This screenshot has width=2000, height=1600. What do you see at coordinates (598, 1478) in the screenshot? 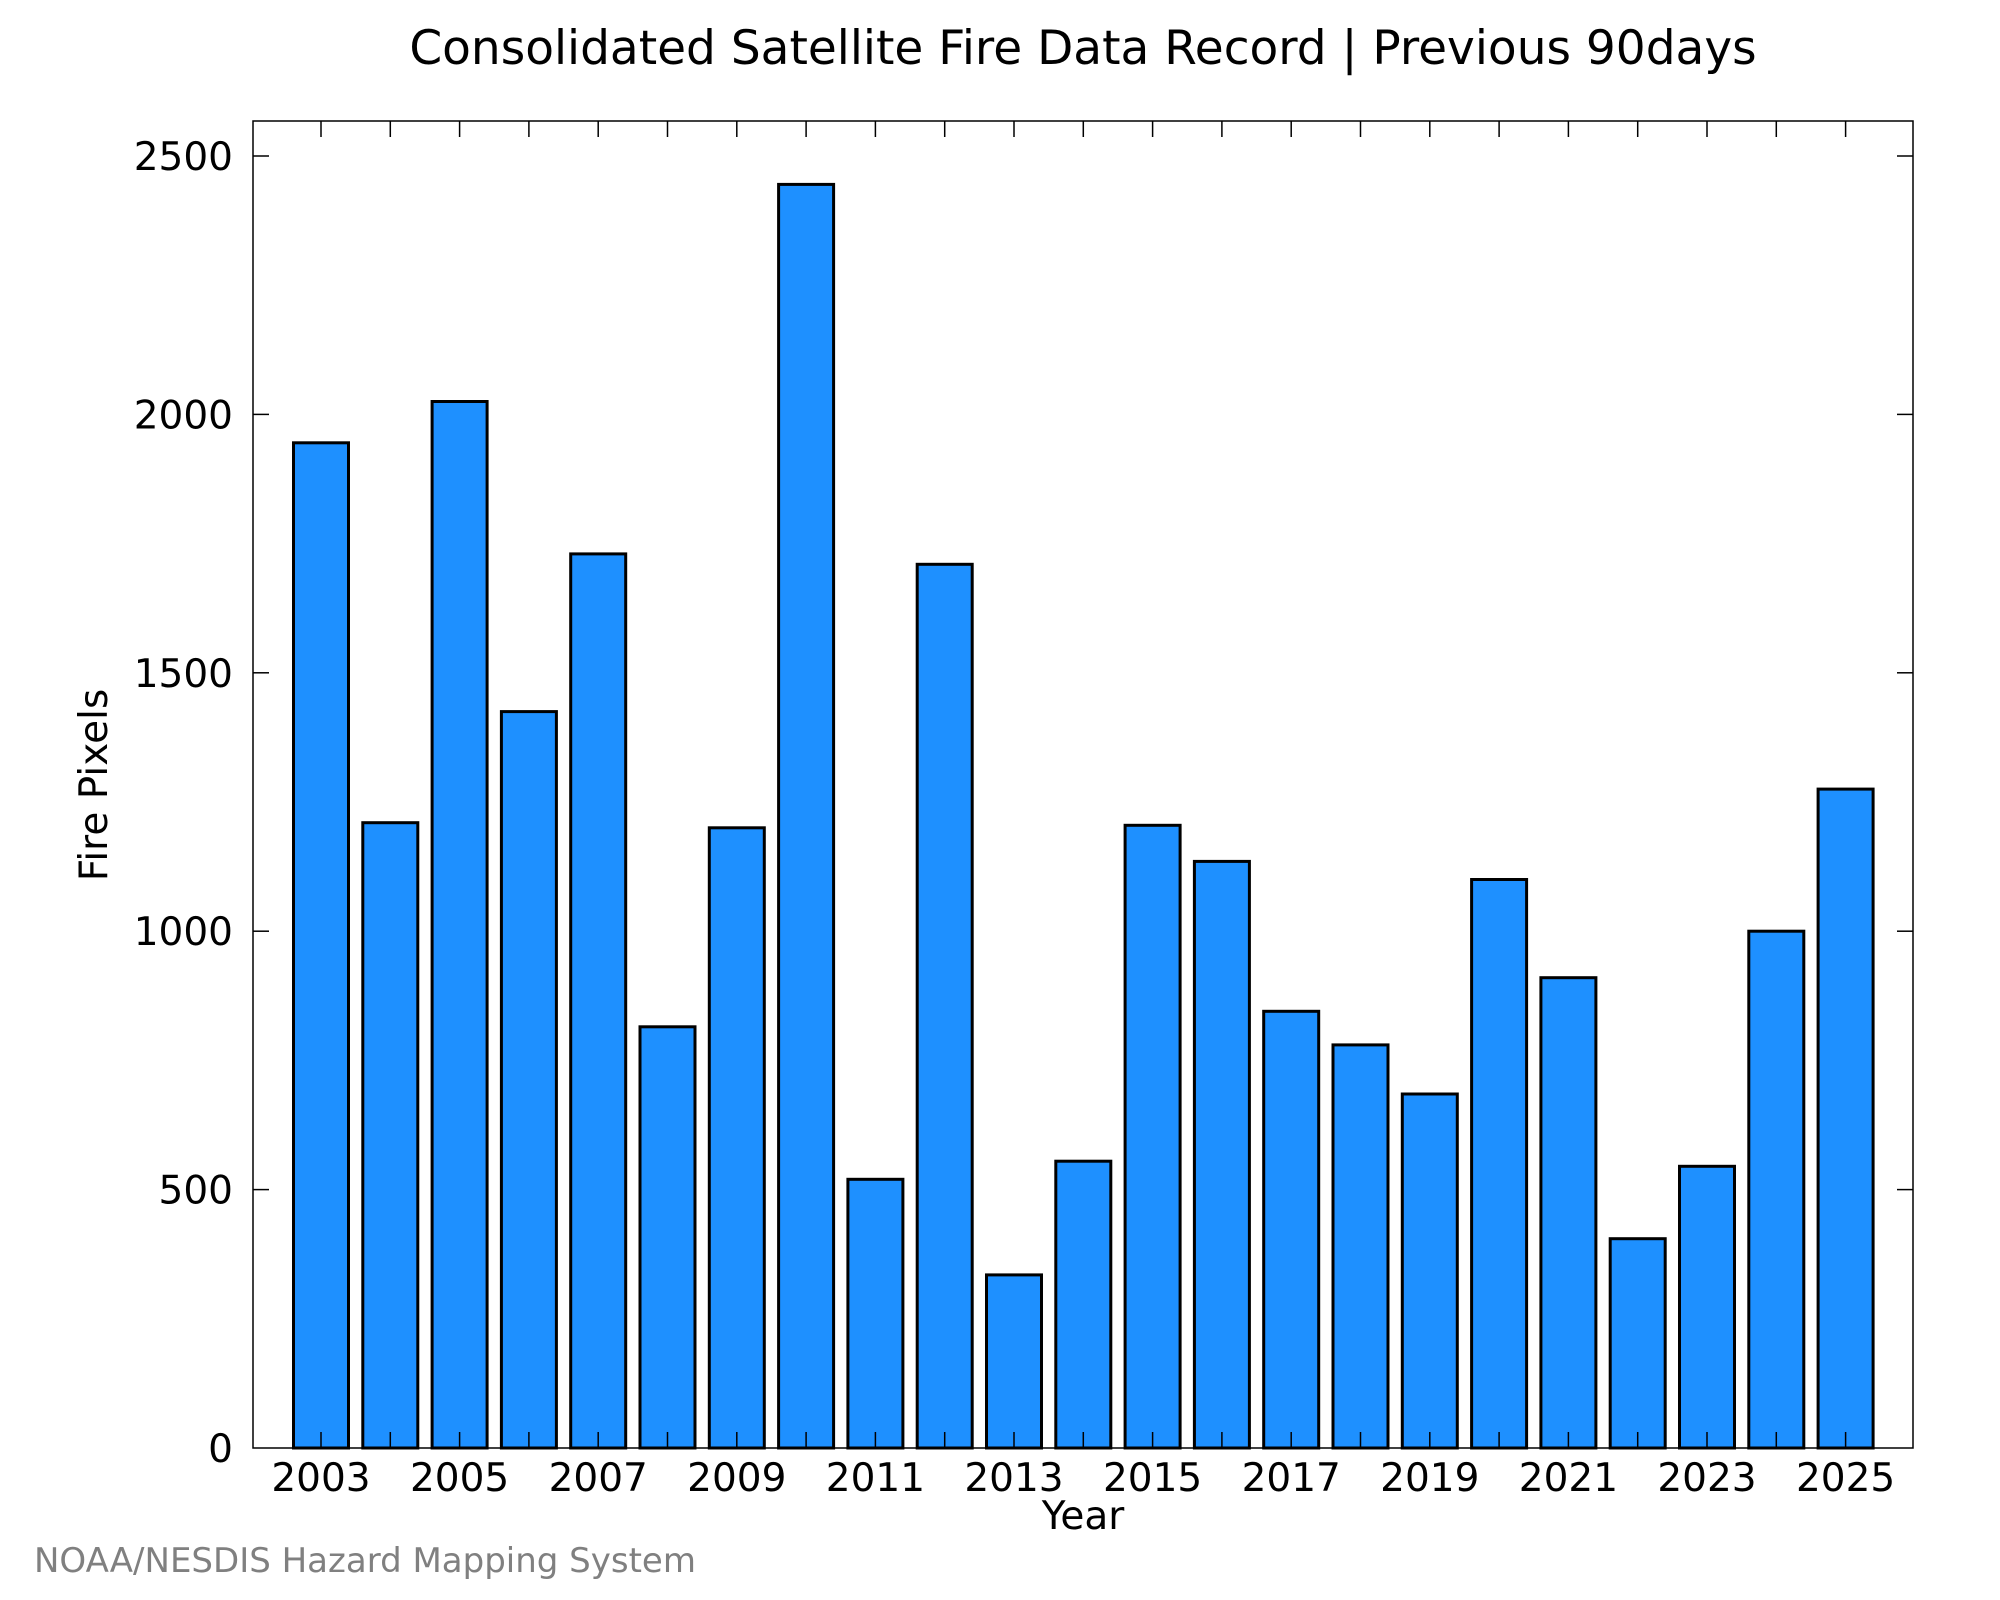
I see `x-tick-label-2007: 2007` at bounding box center [598, 1478].